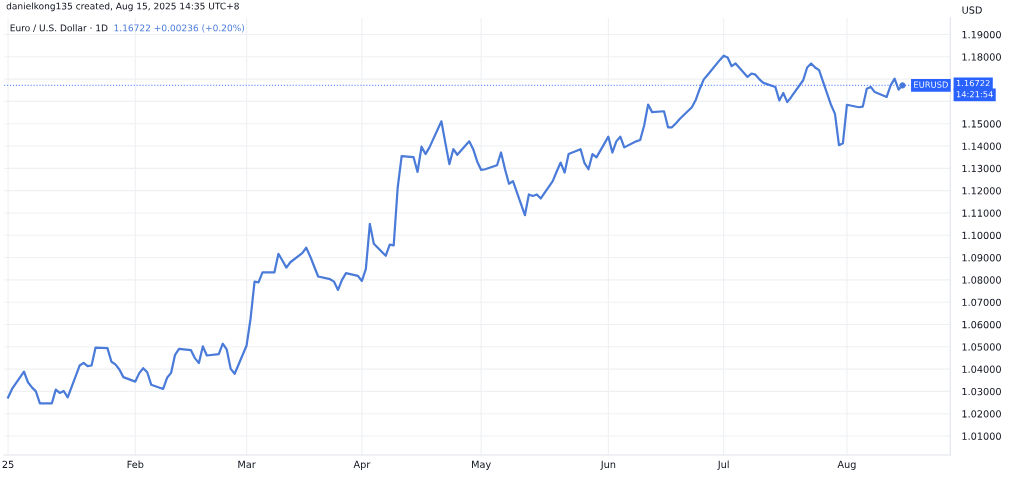  What do you see at coordinates (981, 168) in the screenshot?
I see `y-tick-label: 1.13000` at bounding box center [981, 168].